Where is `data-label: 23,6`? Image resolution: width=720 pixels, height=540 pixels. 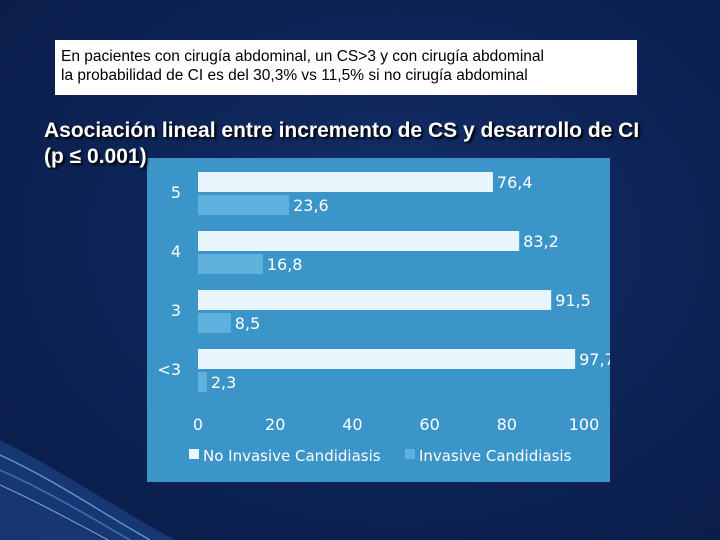
data-label: 23,6 is located at coordinates (311, 205).